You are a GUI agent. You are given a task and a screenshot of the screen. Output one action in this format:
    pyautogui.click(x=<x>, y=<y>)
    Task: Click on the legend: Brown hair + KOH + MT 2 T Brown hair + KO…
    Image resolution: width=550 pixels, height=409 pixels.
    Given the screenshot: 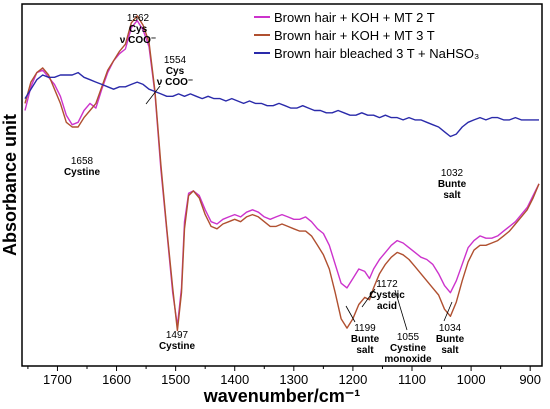 What is the action you would take?
    pyautogui.click(x=366, y=35)
    